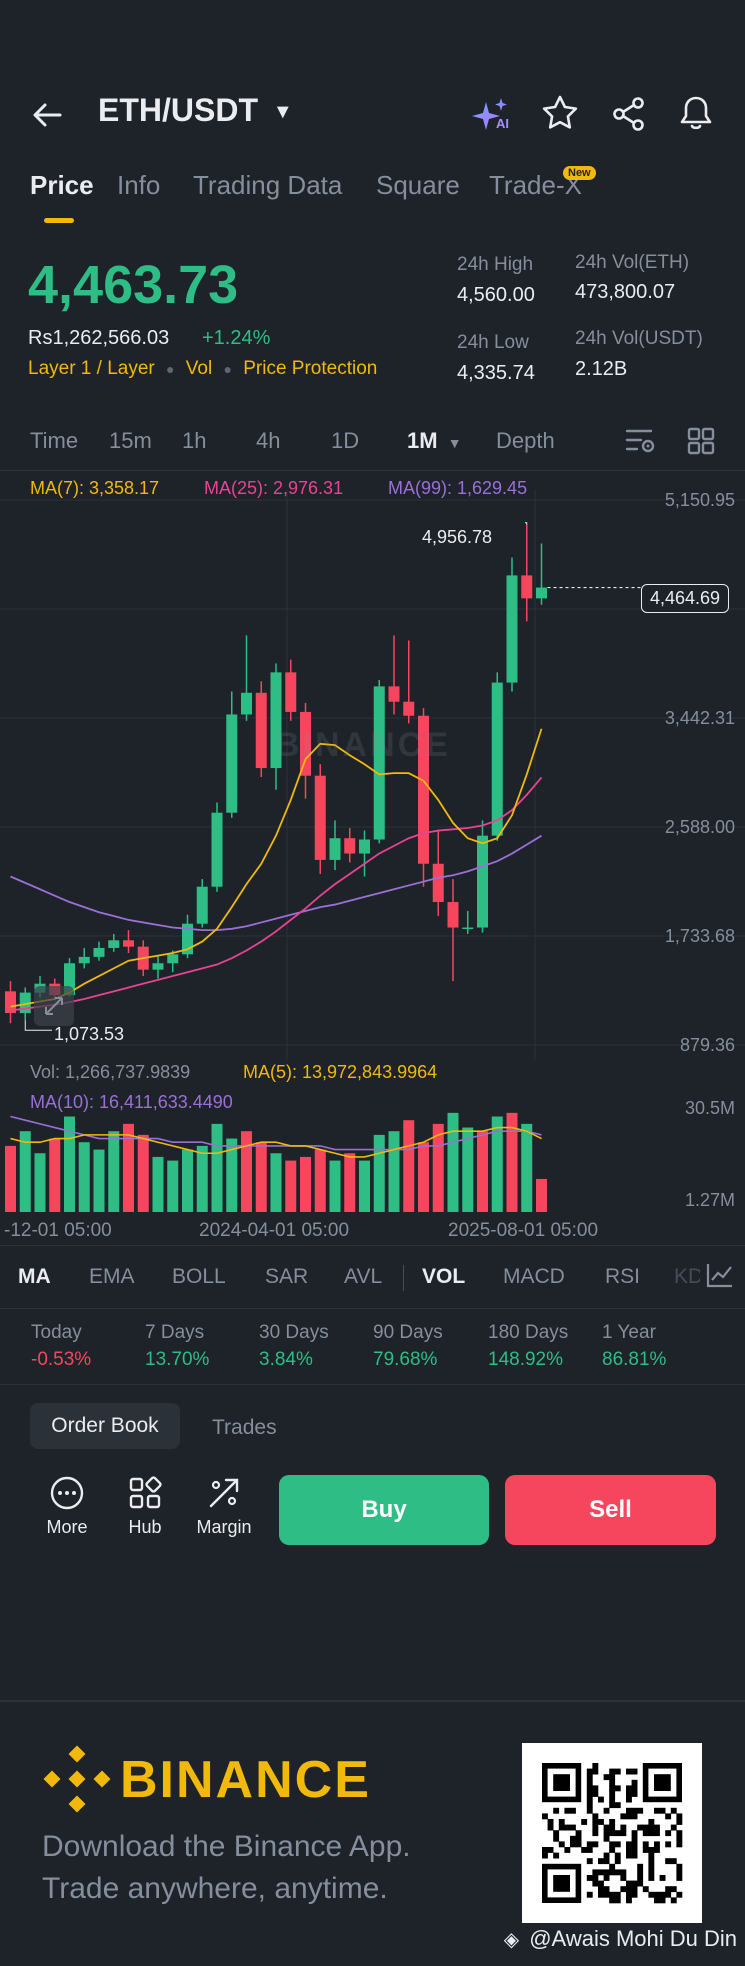 This screenshot has height=1966, width=745. What do you see at coordinates (640, 443) in the screenshot?
I see `chart-settings-icon` at bounding box center [640, 443].